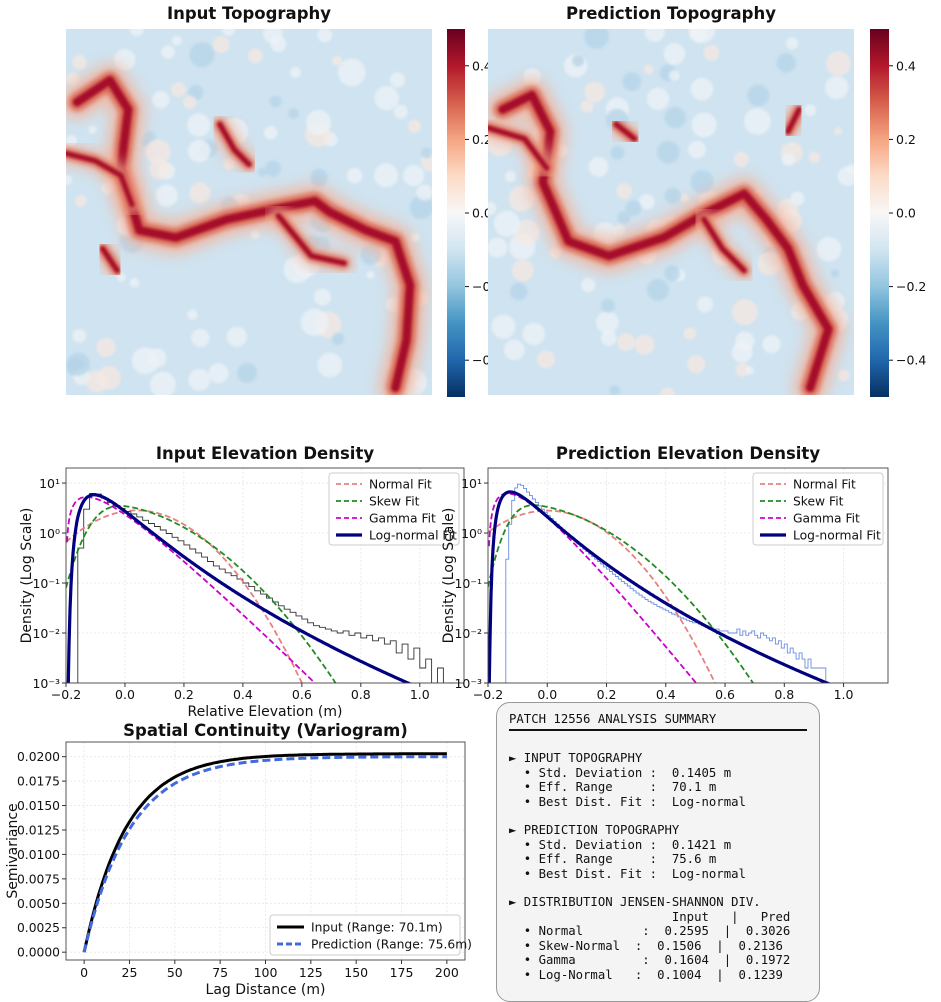 This screenshot has height=1002, width=941. What do you see at coordinates (125, 694) in the screenshot?
I see `x-tick-label: 0.0` at bounding box center [125, 694].